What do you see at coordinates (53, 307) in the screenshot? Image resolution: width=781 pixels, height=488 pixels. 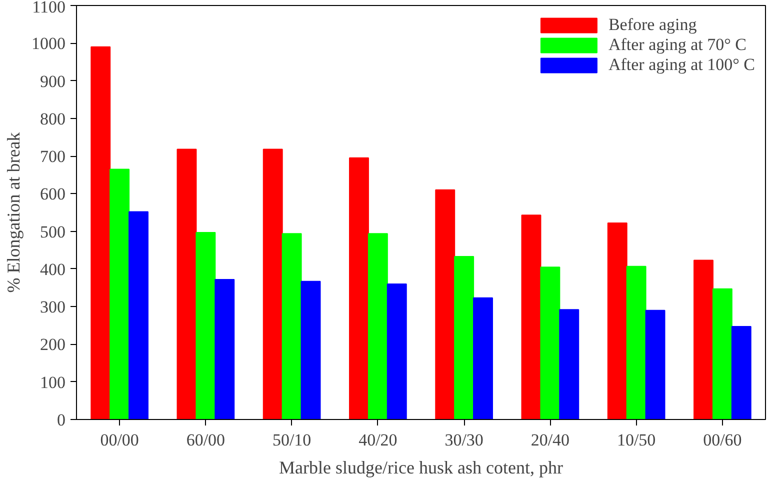 I see `y-tick-label: 300` at bounding box center [53, 307].